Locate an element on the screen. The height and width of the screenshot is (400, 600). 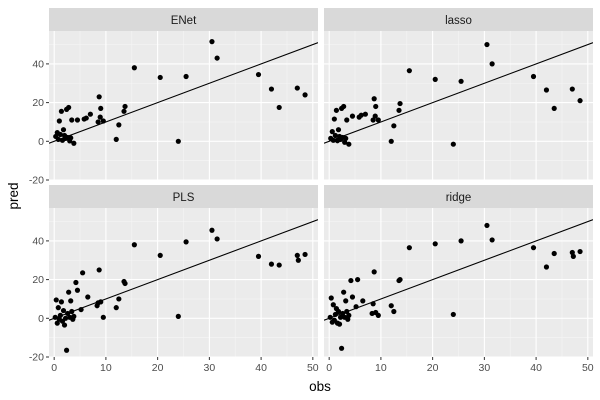
y-axis-title: pred is located at coordinates (13, 195).